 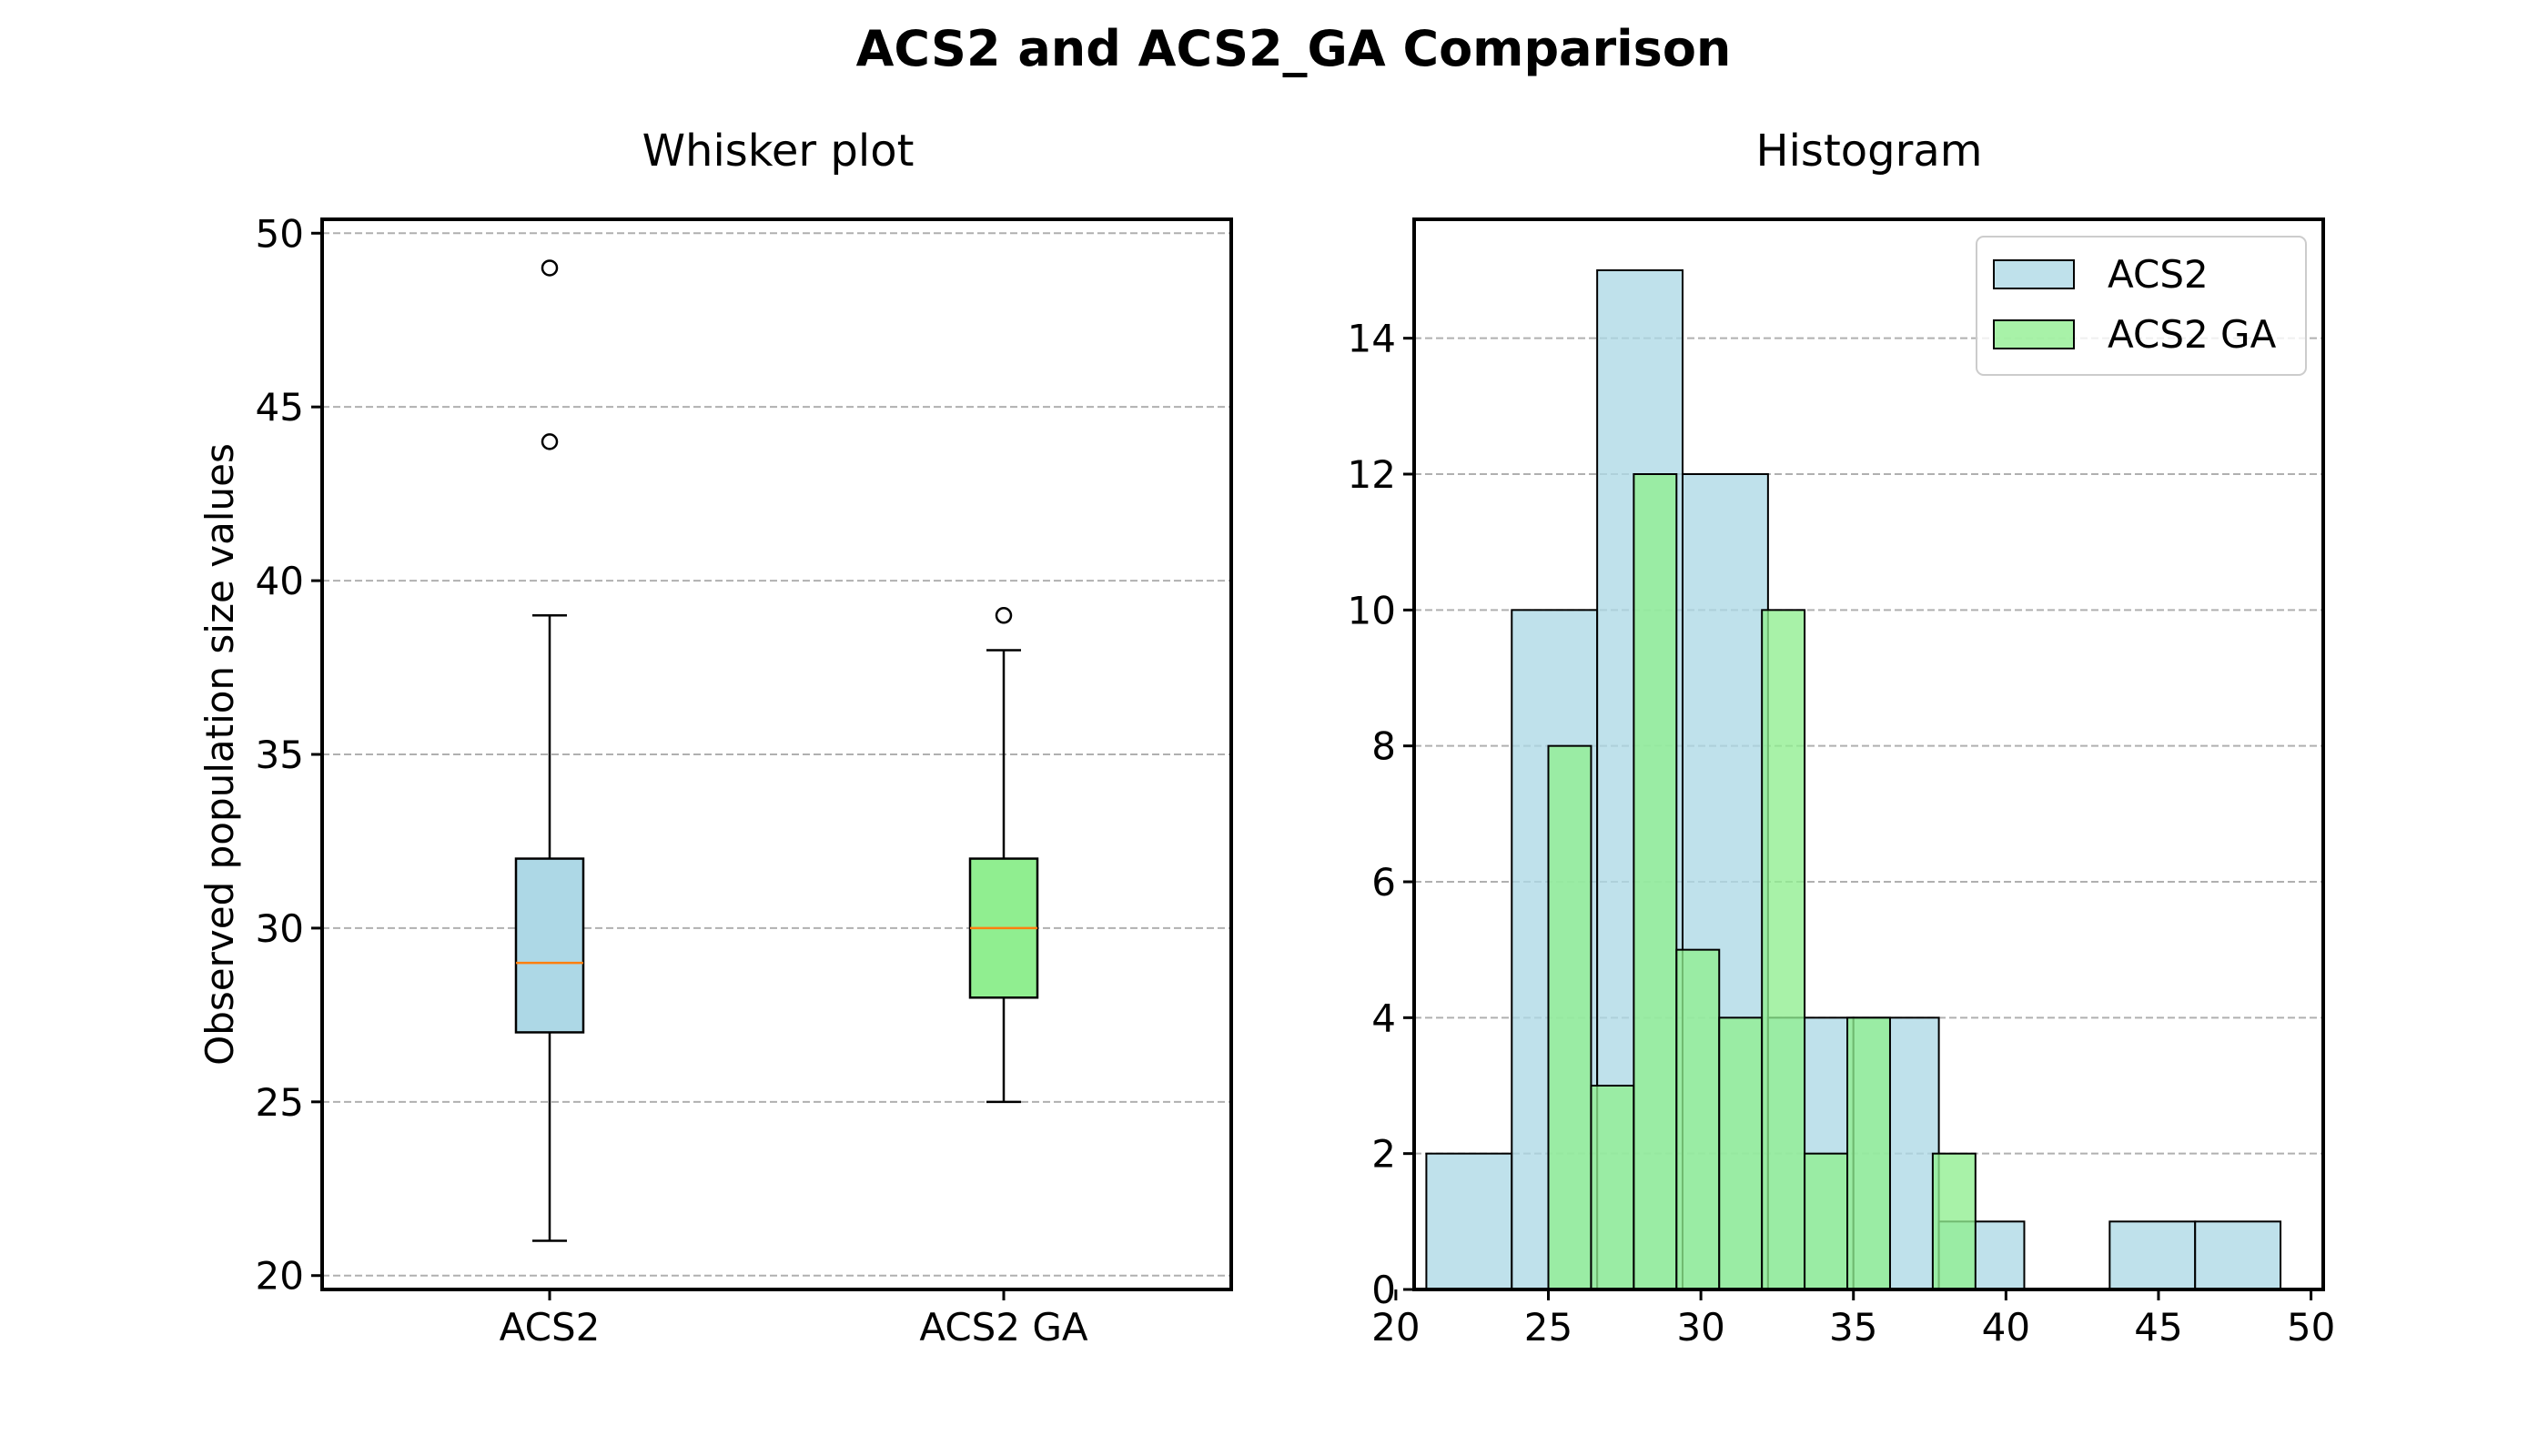 I want to click on figure-title: ACS2 and ACS2_GA Comparison, so click(x=1294, y=49).